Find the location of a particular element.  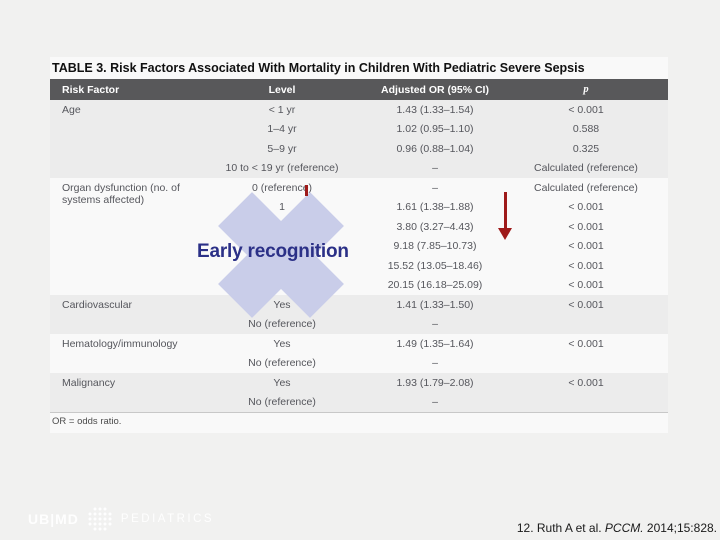

cell-p: 0.325 is located at coordinates (586, 148).